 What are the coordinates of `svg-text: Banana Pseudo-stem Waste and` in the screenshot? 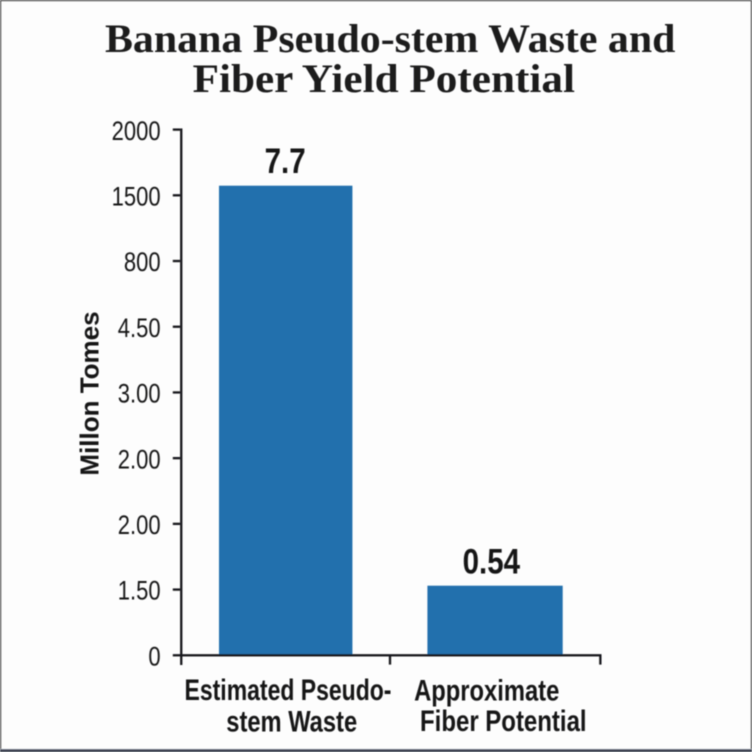 It's located at (390, 38).